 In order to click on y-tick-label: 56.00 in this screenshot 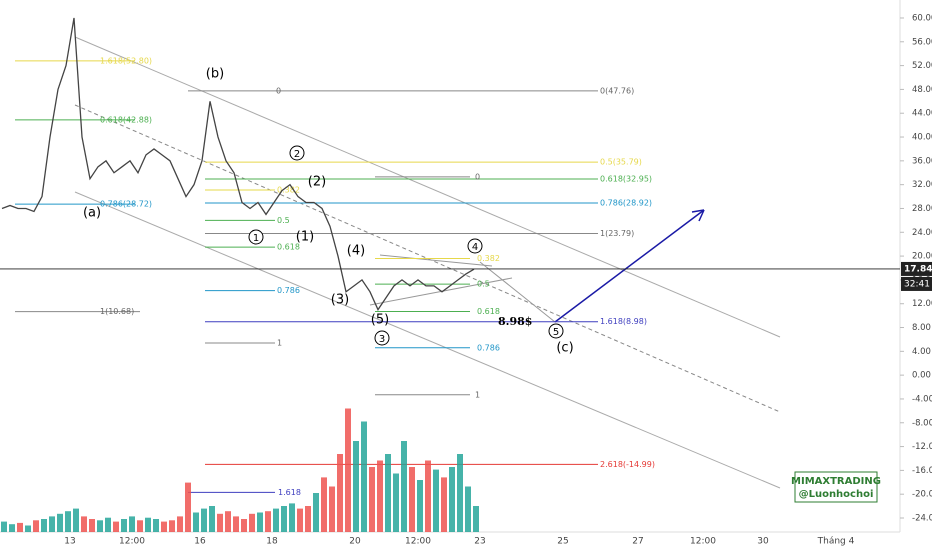, I will do `click(922, 42)`.